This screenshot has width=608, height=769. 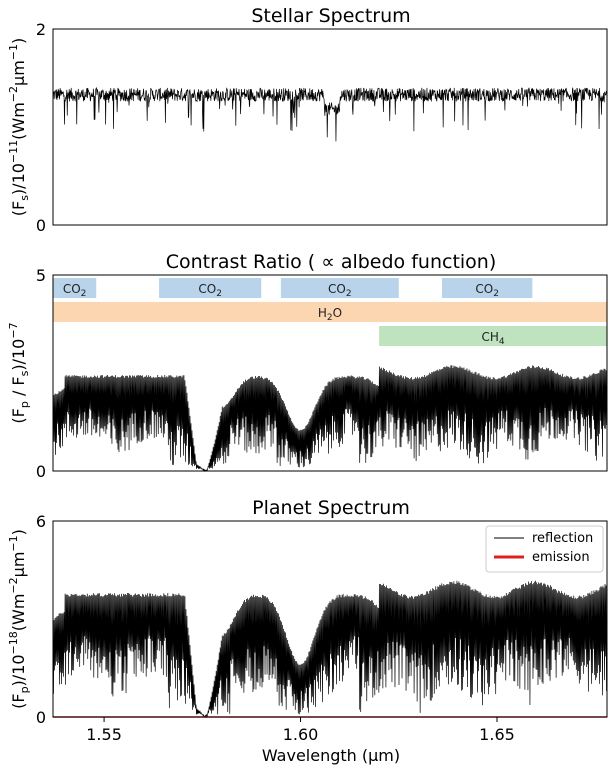 What do you see at coordinates (41, 225) in the screenshot?
I see `stellar-ytick-bottom: 0` at bounding box center [41, 225].